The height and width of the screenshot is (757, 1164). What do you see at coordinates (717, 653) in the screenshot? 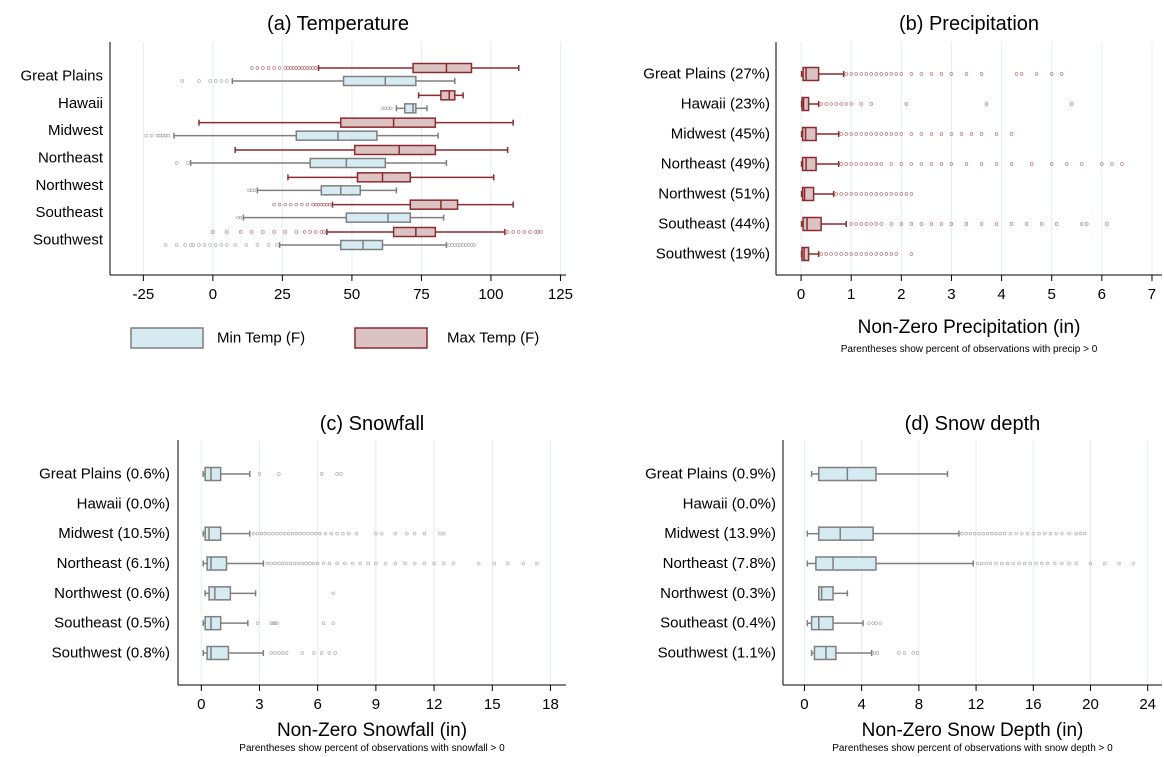
I see `category-label: Southwest (1.1%)` at bounding box center [717, 653].